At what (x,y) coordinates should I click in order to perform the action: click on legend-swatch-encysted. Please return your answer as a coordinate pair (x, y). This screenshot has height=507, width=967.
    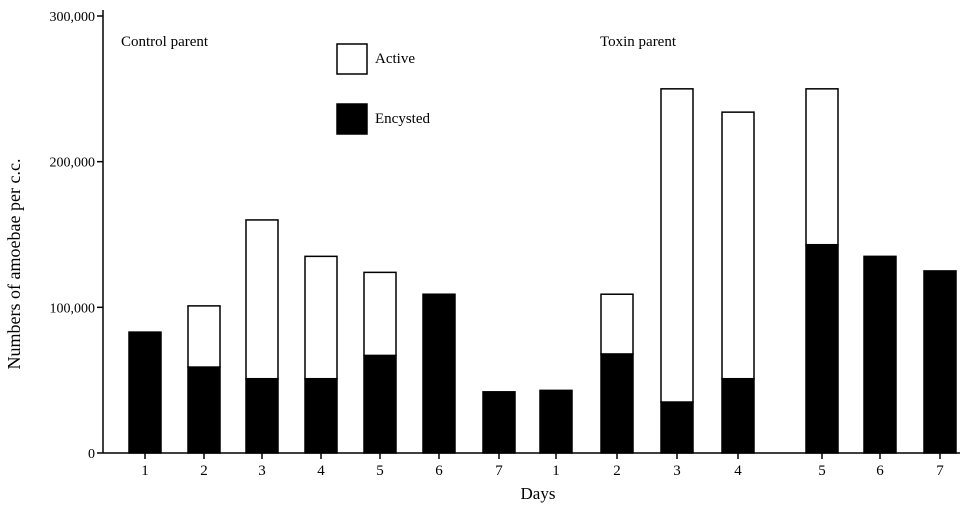
    Looking at the image, I should click on (352, 119).